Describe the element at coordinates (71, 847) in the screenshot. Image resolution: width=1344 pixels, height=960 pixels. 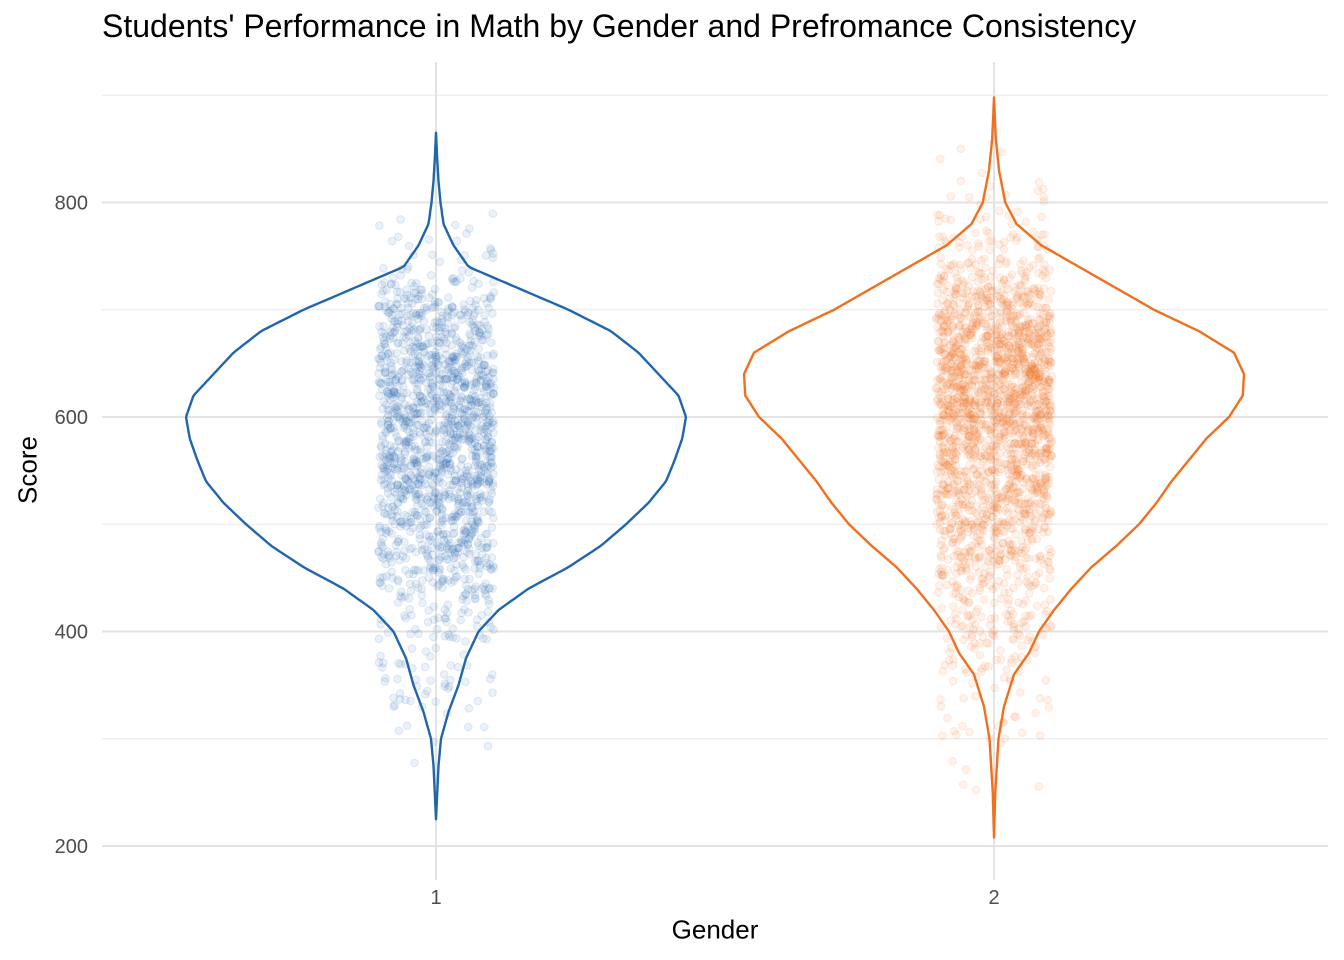
I see `y-tick-label: 200` at that location.